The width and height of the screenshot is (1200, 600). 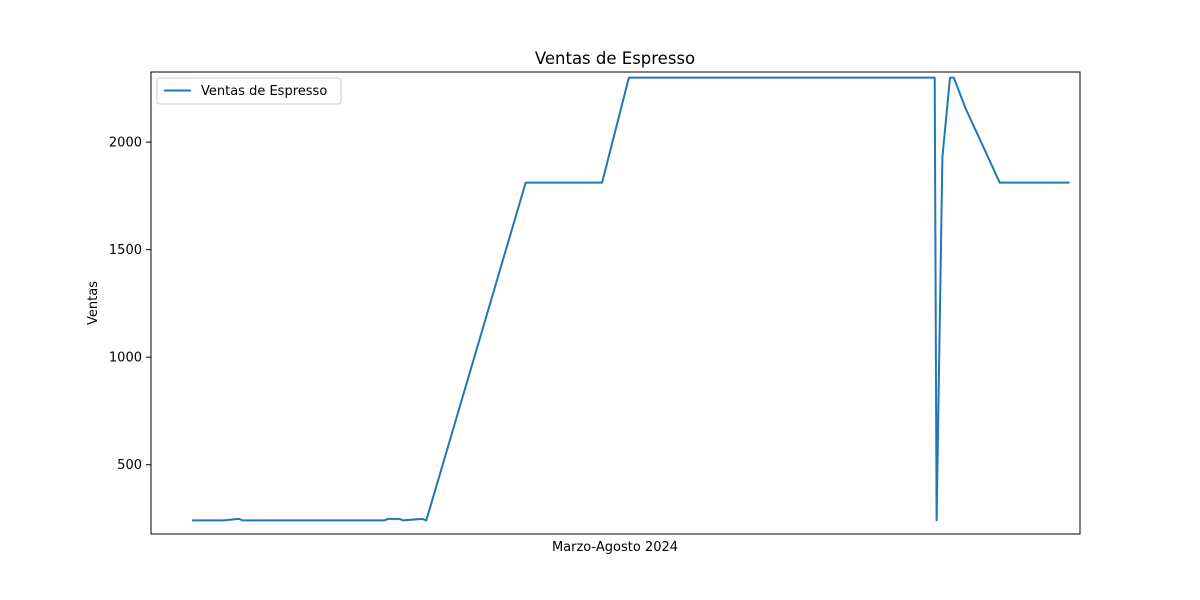 What do you see at coordinates (125, 358) in the screenshot?
I see `y-tick-label: 1000` at bounding box center [125, 358].